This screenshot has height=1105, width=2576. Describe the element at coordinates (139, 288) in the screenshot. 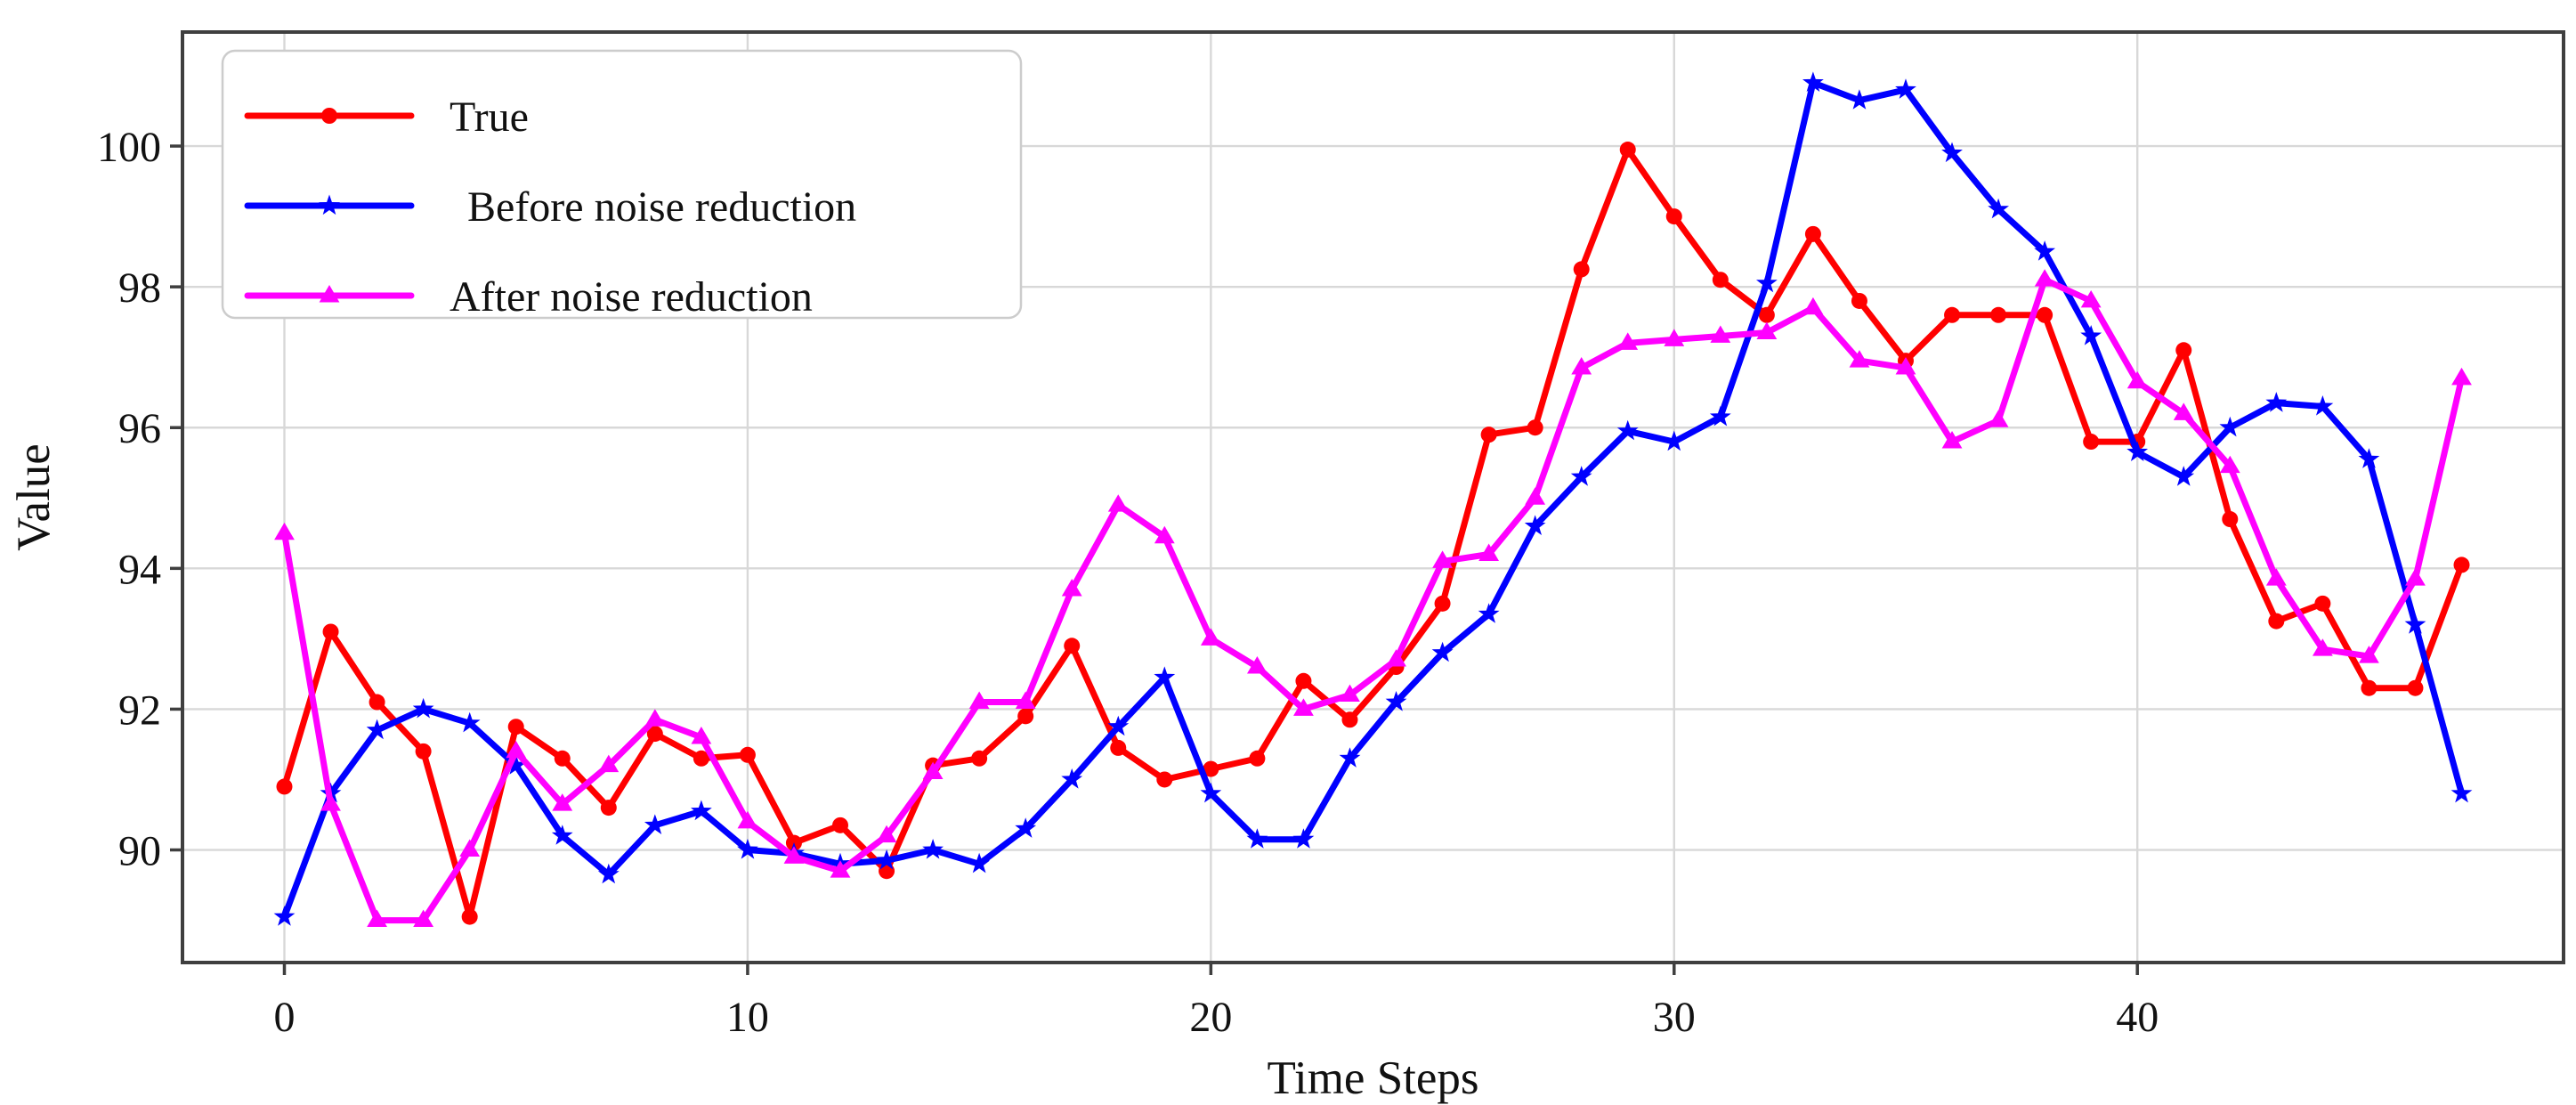

I see `y-tick-label: 98` at that location.